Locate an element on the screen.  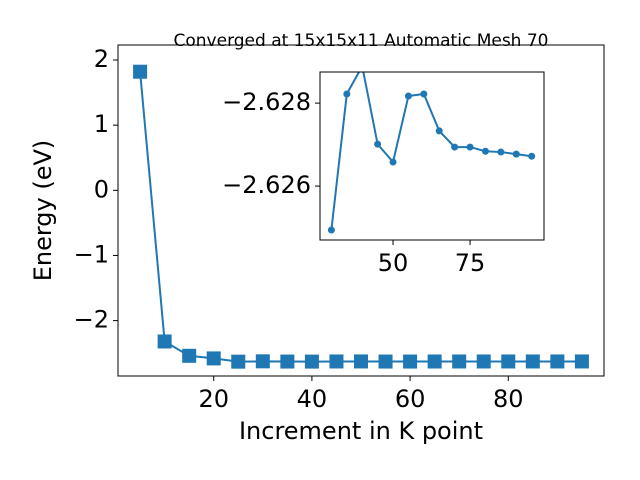
plot-layer is located at coordinates (431, 153).